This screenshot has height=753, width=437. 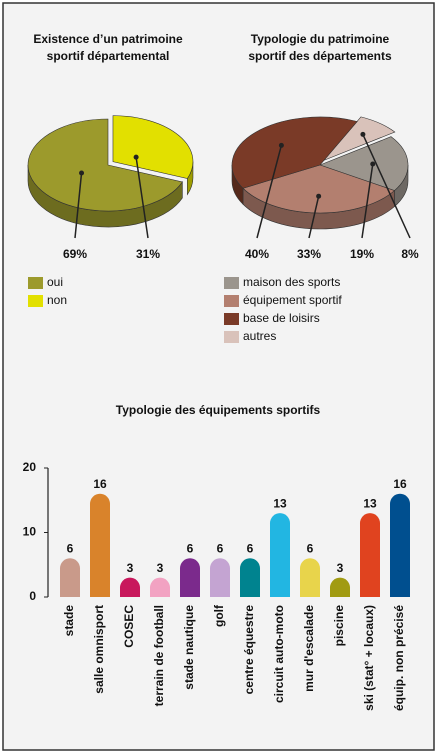 I want to click on legend-label: base de loisirs, so click(x=281, y=318).